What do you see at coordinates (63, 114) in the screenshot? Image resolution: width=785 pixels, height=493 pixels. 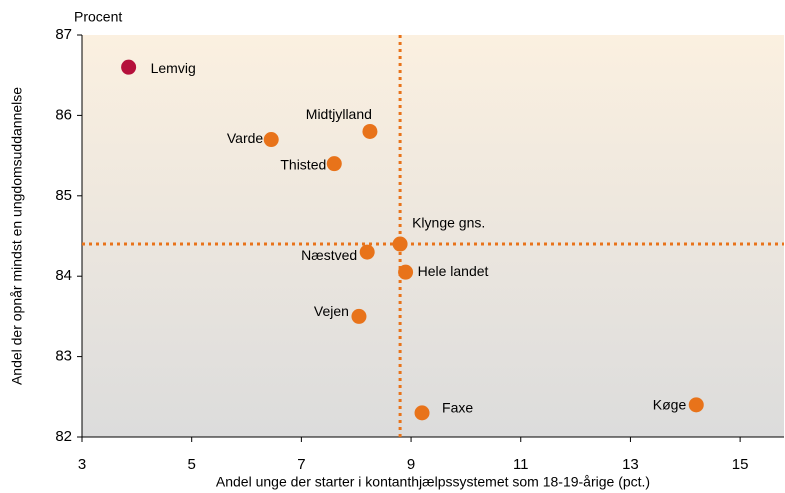 I see `y-tick-label: 86` at bounding box center [63, 114].